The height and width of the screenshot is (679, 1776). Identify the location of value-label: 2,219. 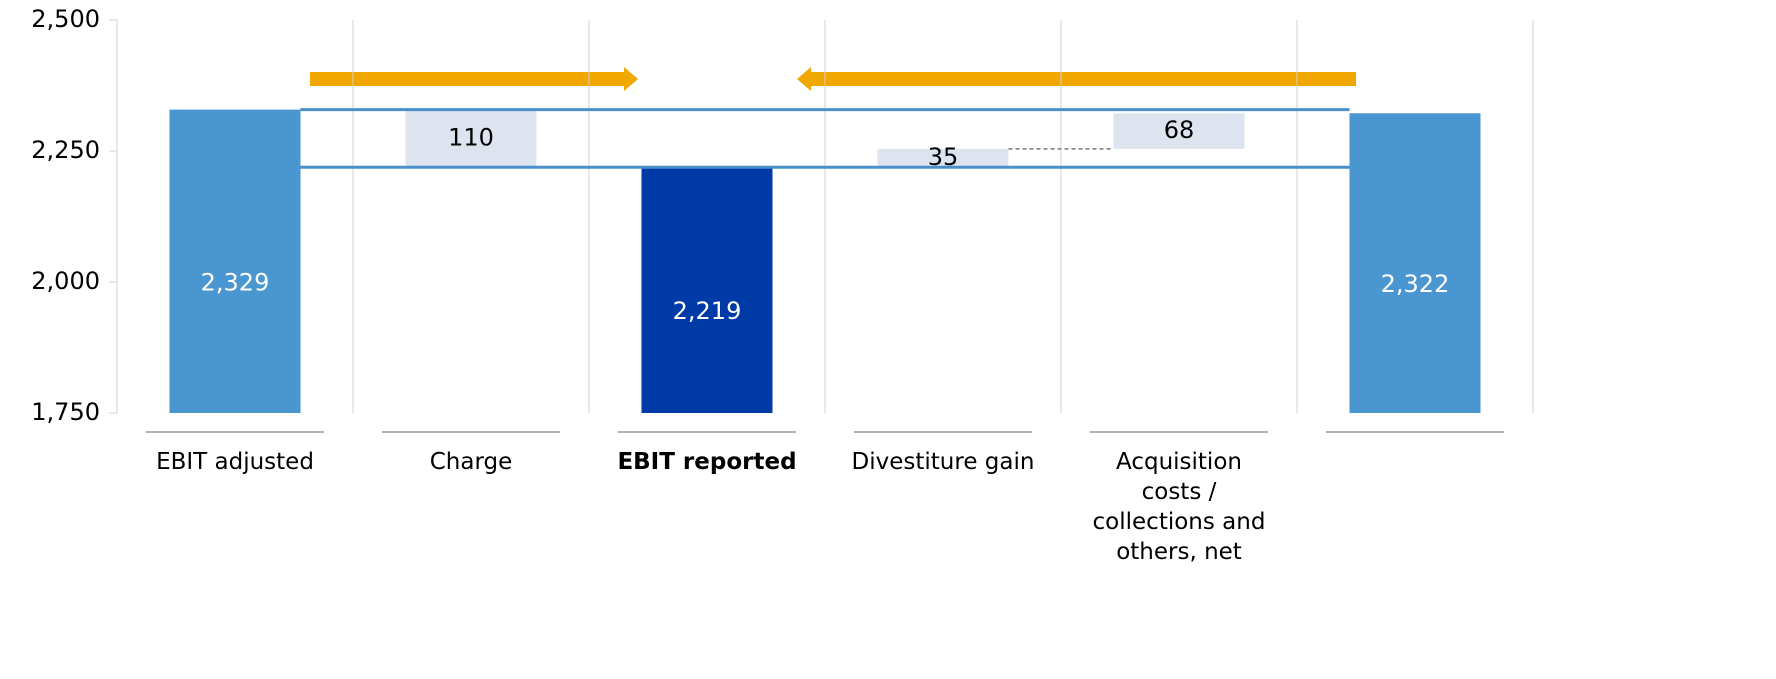
(707, 311).